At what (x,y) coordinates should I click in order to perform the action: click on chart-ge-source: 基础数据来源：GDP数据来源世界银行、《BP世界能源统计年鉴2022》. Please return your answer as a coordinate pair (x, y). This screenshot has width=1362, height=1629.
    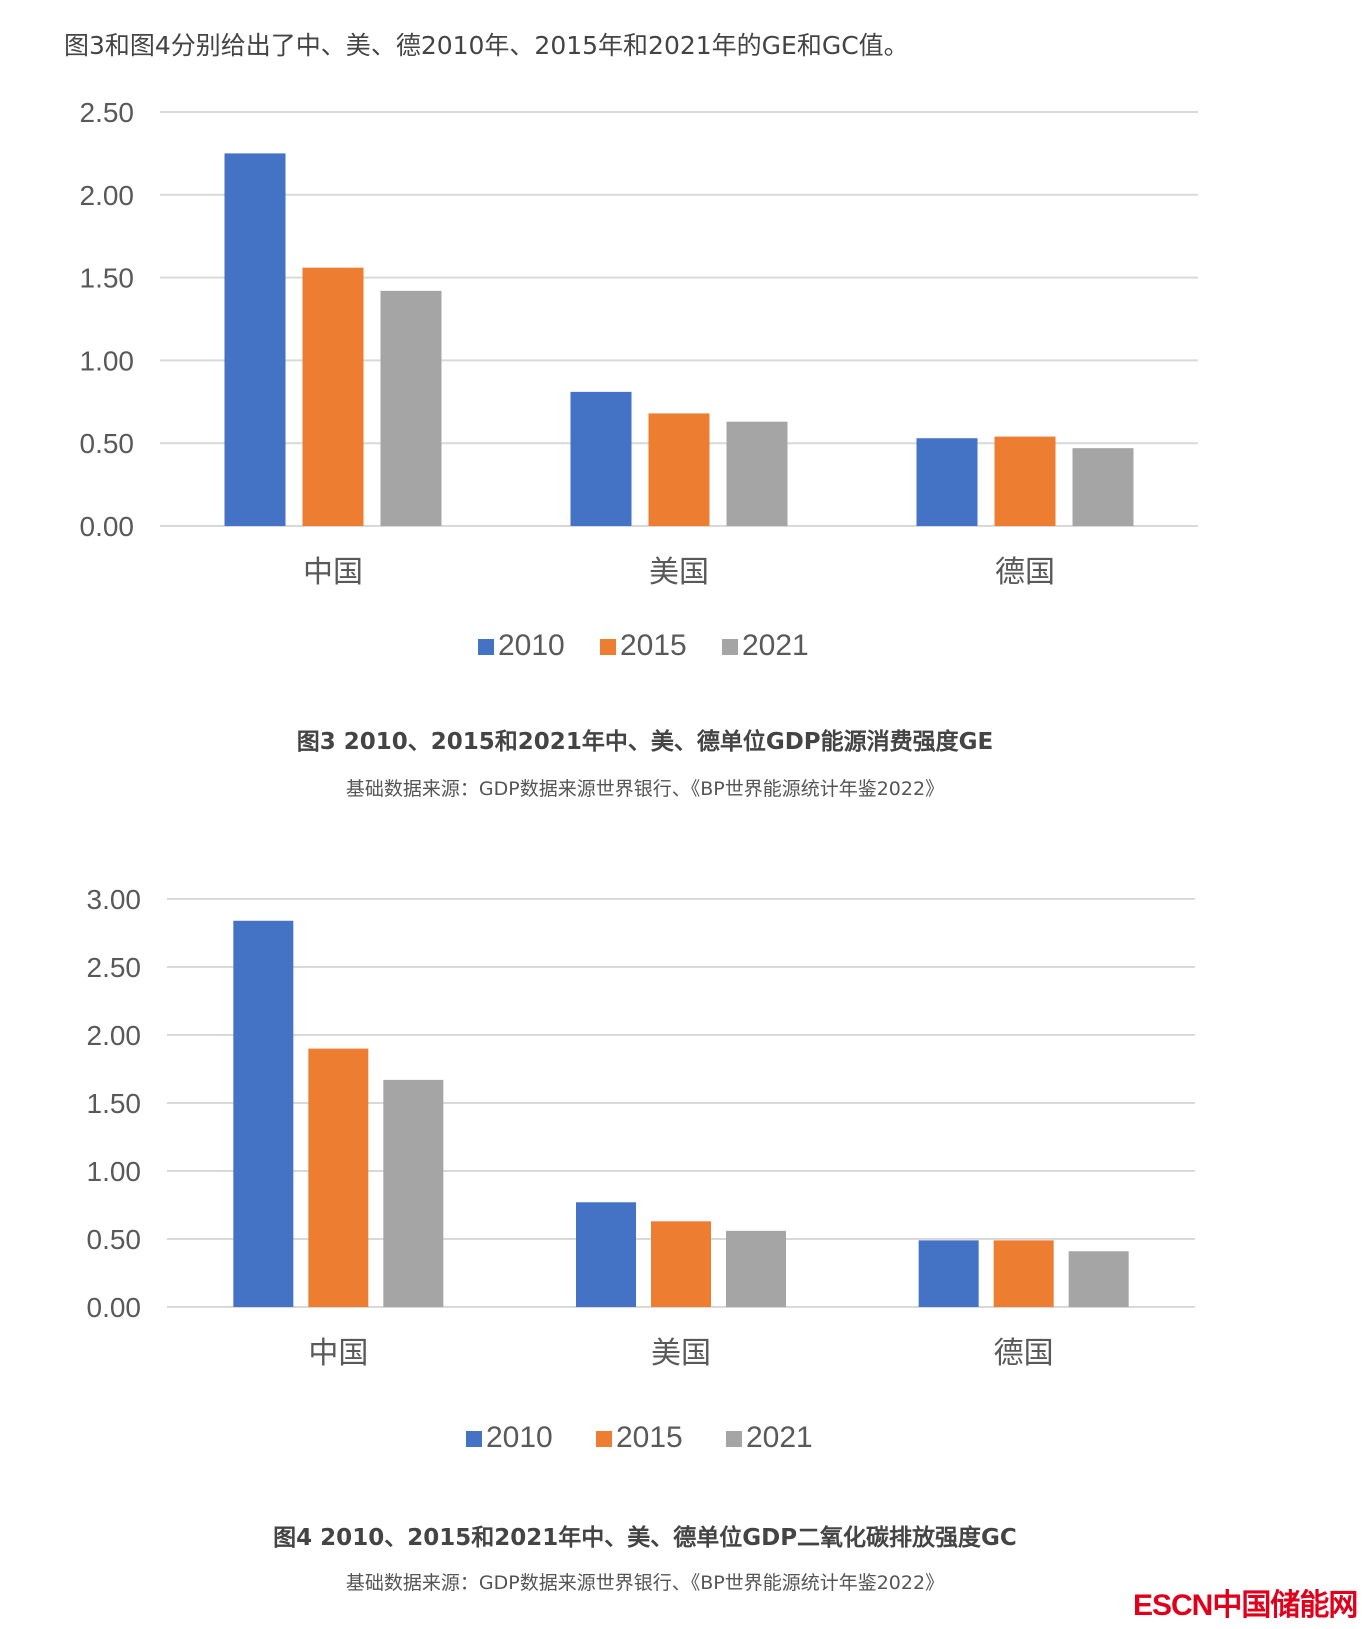
    Looking at the image, I should click on (645, 789).